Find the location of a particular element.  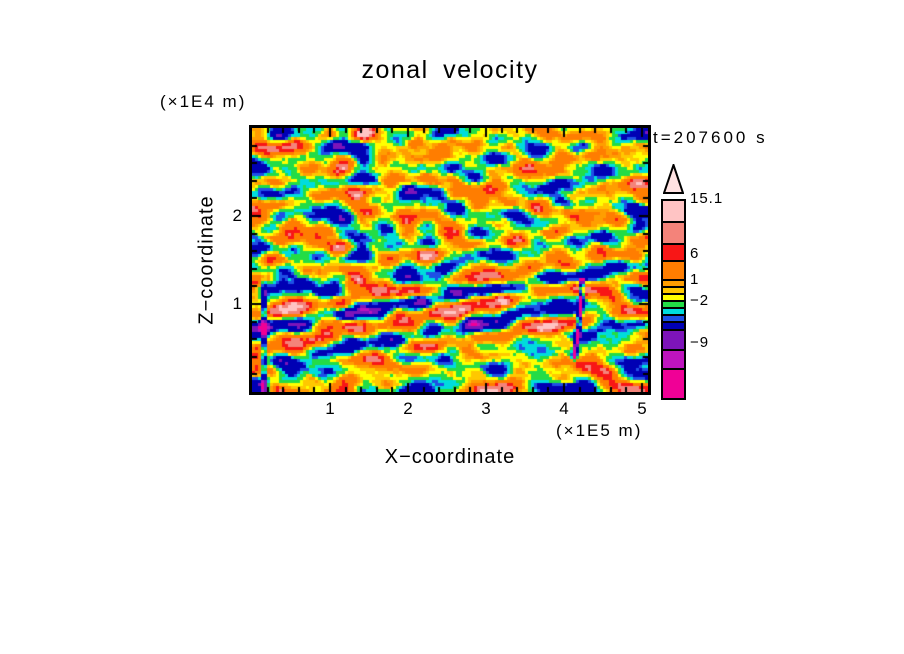

time-annotation: t=207600 s is located at coordinates (710, 137).